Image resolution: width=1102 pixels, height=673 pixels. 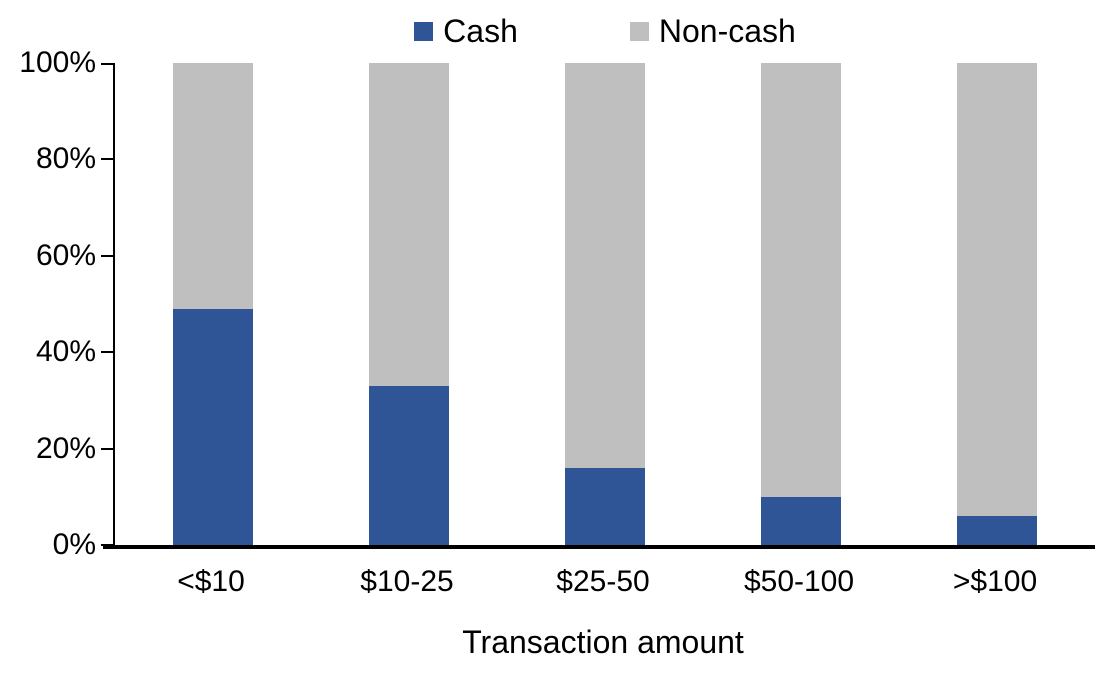 I want to click on y-tick-label: 100%, so click(x=57, y=62).